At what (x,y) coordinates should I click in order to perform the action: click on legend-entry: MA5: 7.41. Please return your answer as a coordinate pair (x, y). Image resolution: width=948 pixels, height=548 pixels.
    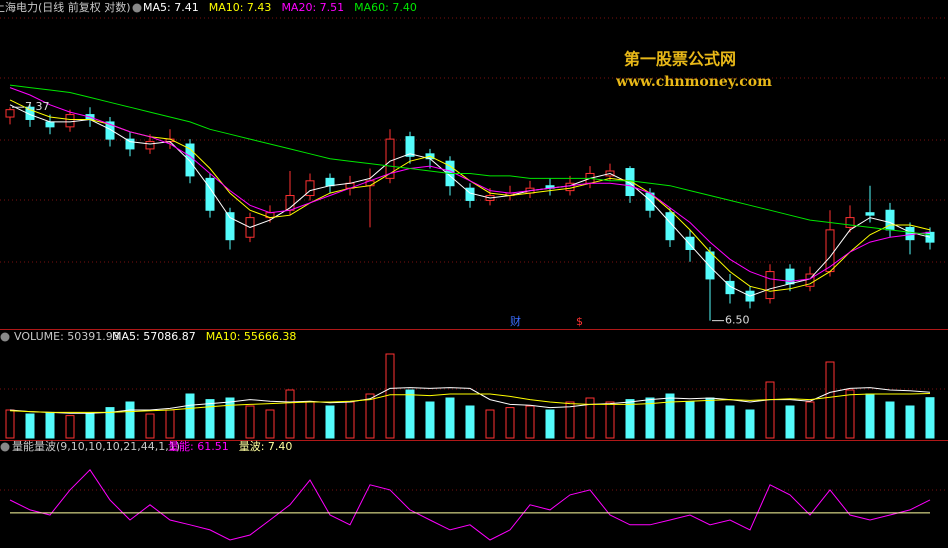
    Looking at the image, I should click on (171, 7).